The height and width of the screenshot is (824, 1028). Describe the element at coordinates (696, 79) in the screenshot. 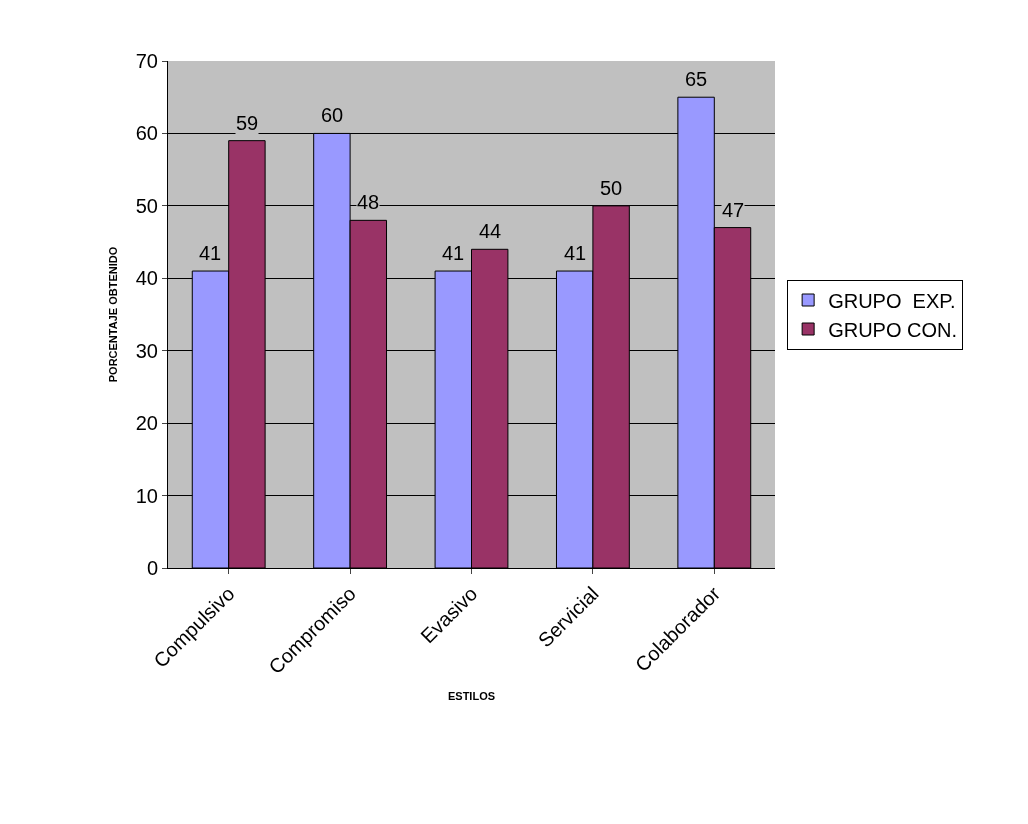

I see `data-label: 65` at that location.